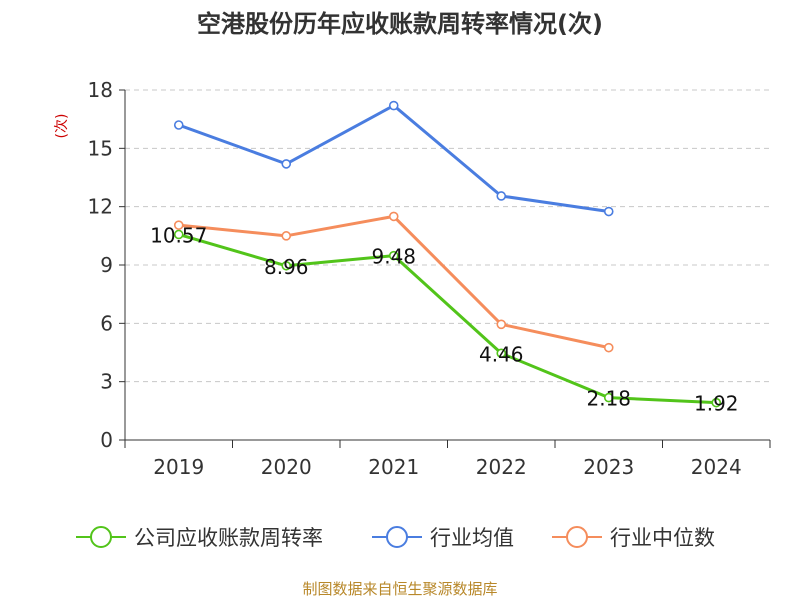 This screenshot has height=600, width=800. I want to click on data-label: 4.46, so click(501, 354).